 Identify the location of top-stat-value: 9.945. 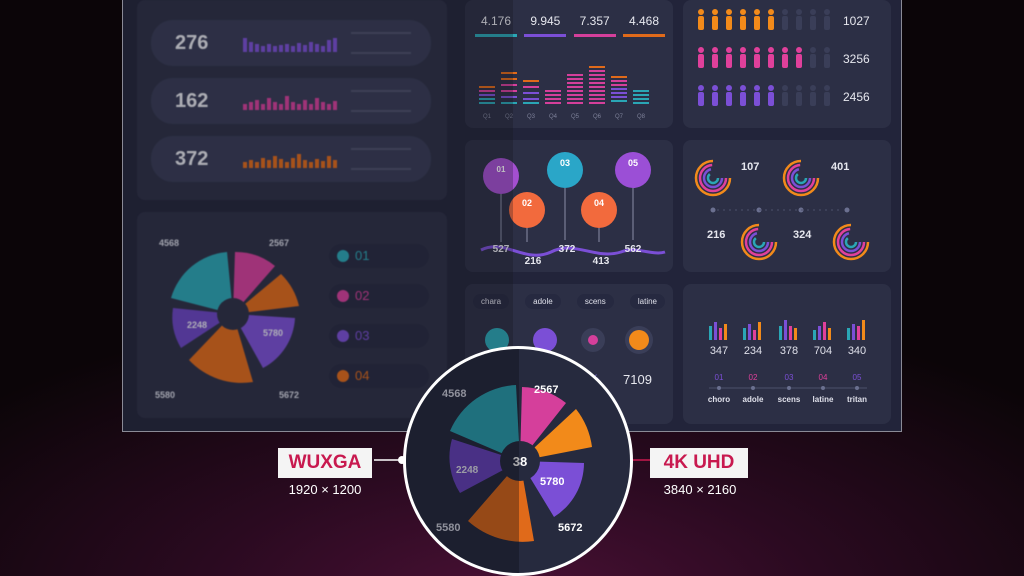
(545, 21).